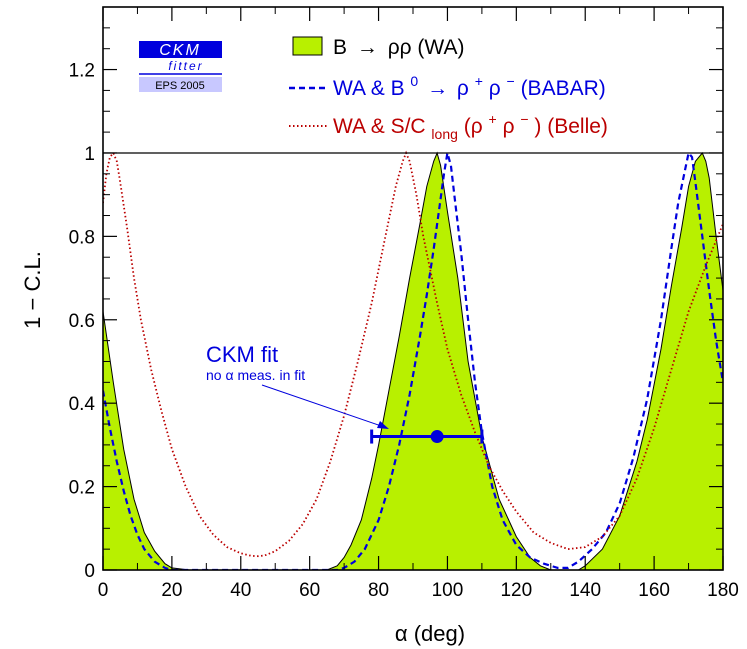  What do you see at coordinates (309, 590) in the screenshot?
I see `x-tick-label: 60` at bounding box center [309, 590].